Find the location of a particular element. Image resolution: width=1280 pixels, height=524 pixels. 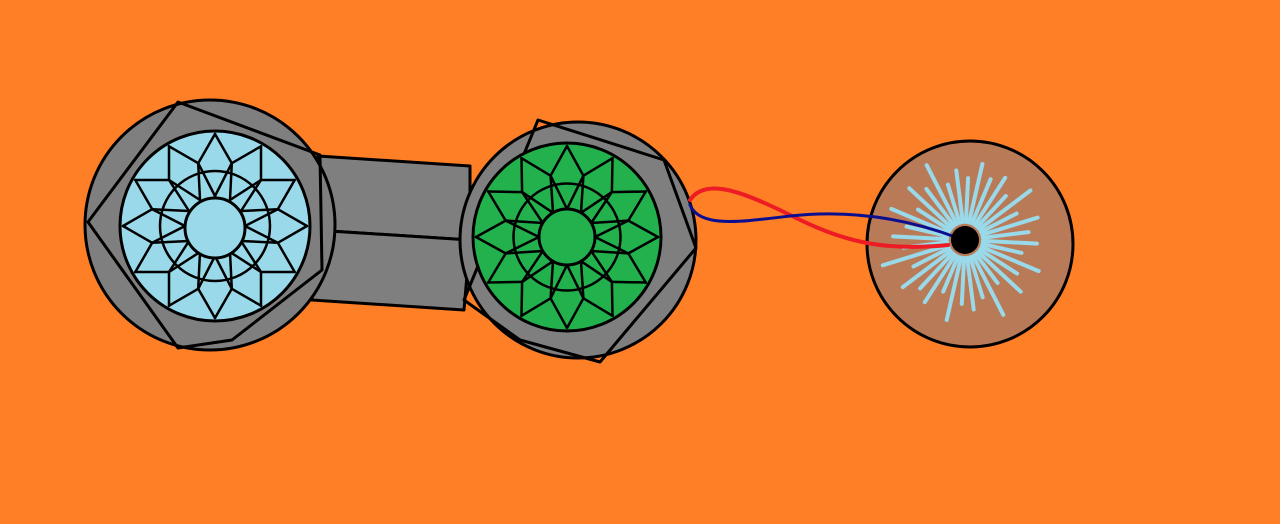

starburst-rays is located at coordinates (960, 242).